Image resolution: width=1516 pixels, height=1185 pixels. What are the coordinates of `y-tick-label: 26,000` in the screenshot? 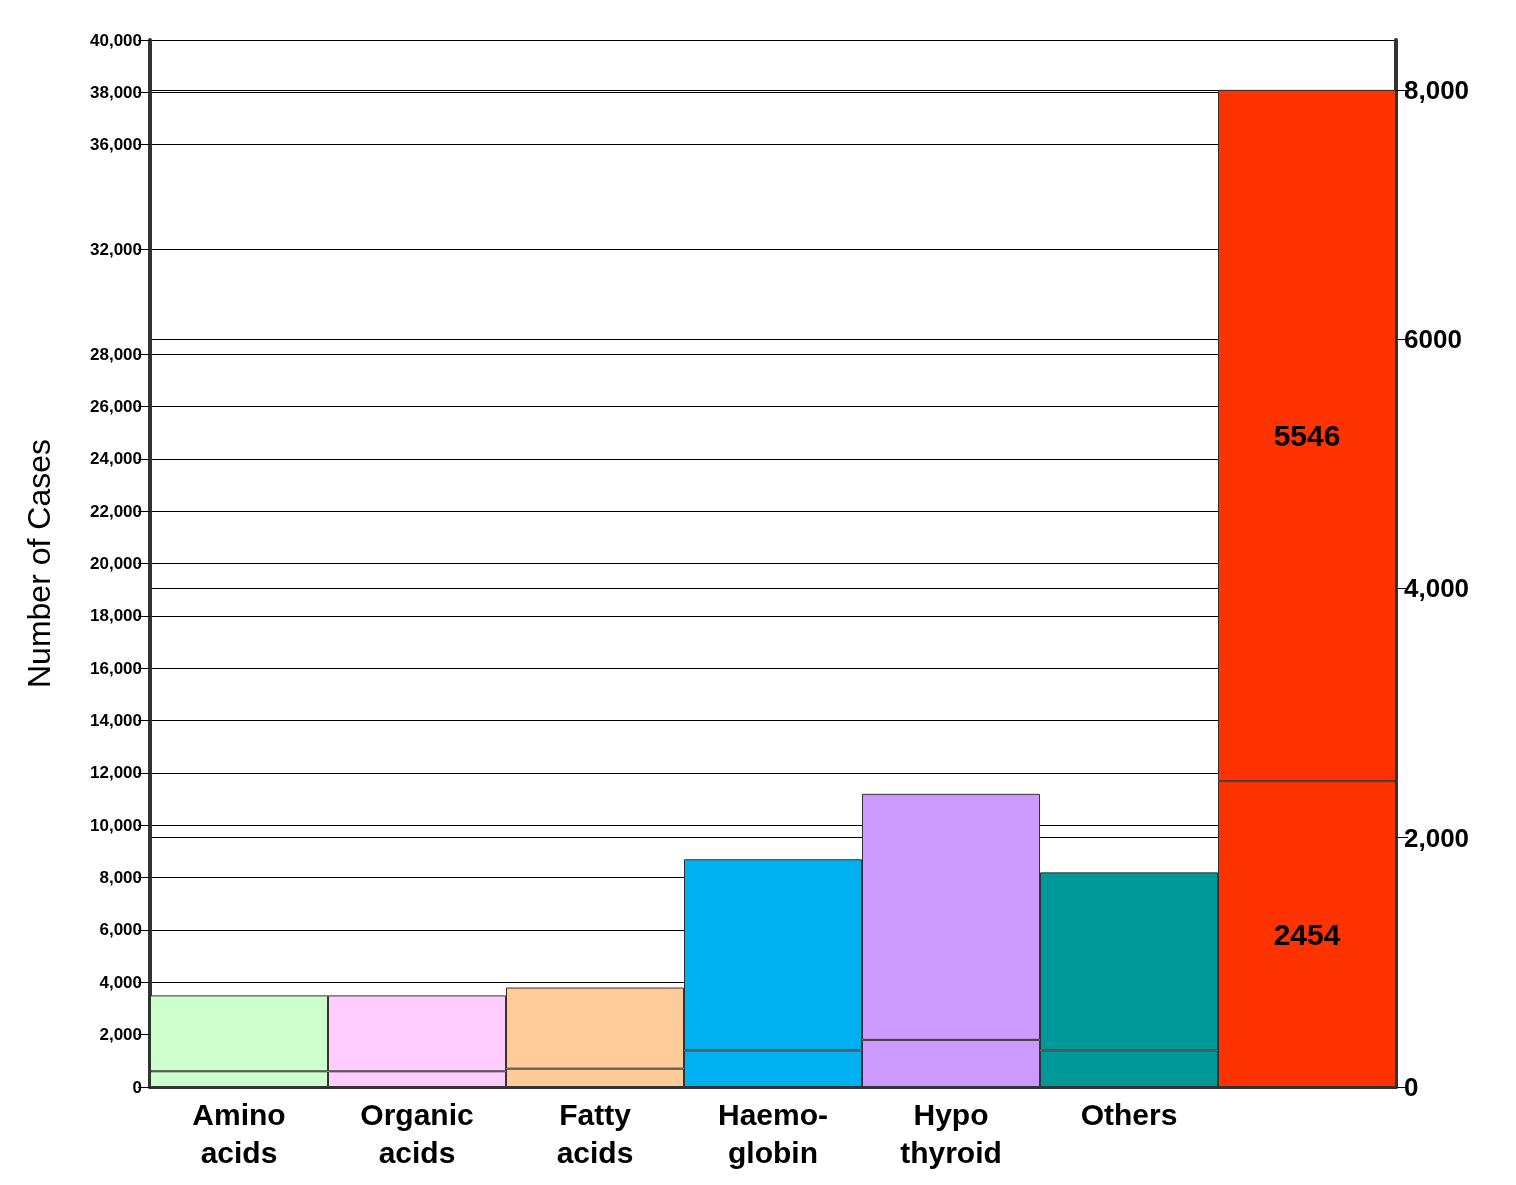 It's located at (116, 406).